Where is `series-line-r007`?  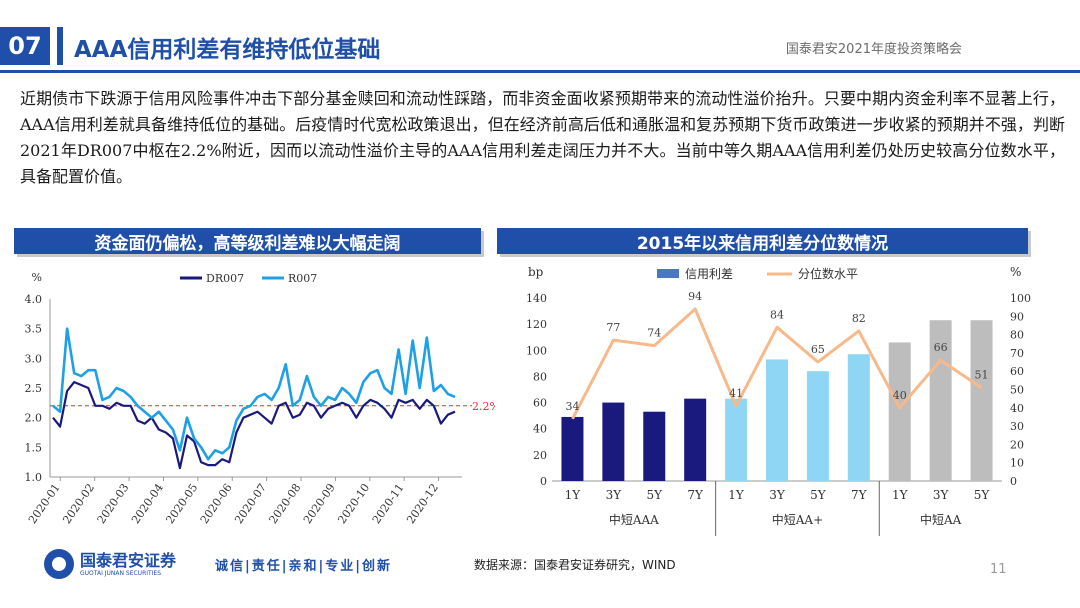
series-line-r007 is located at coordinates (254, 394).